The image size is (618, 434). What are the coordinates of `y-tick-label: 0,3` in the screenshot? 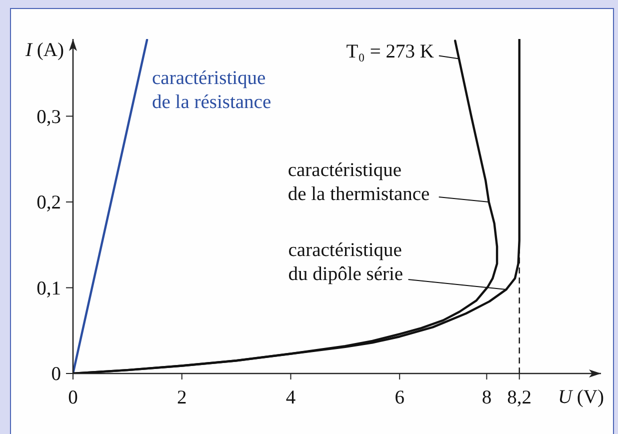 It's located at (48, 117).